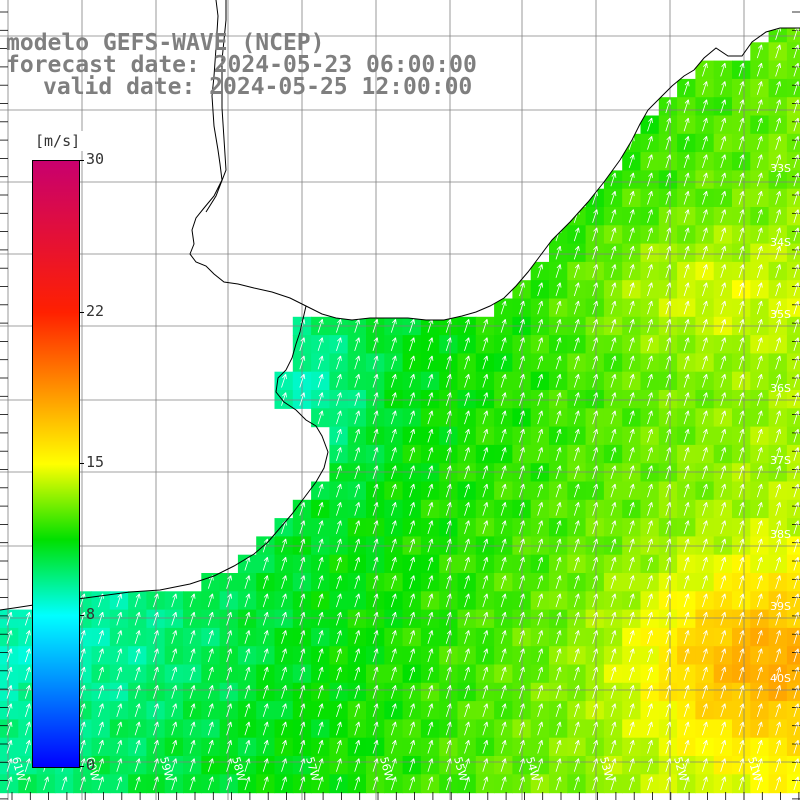  I want to click on longitude-label: 53W, so click(606, 769).